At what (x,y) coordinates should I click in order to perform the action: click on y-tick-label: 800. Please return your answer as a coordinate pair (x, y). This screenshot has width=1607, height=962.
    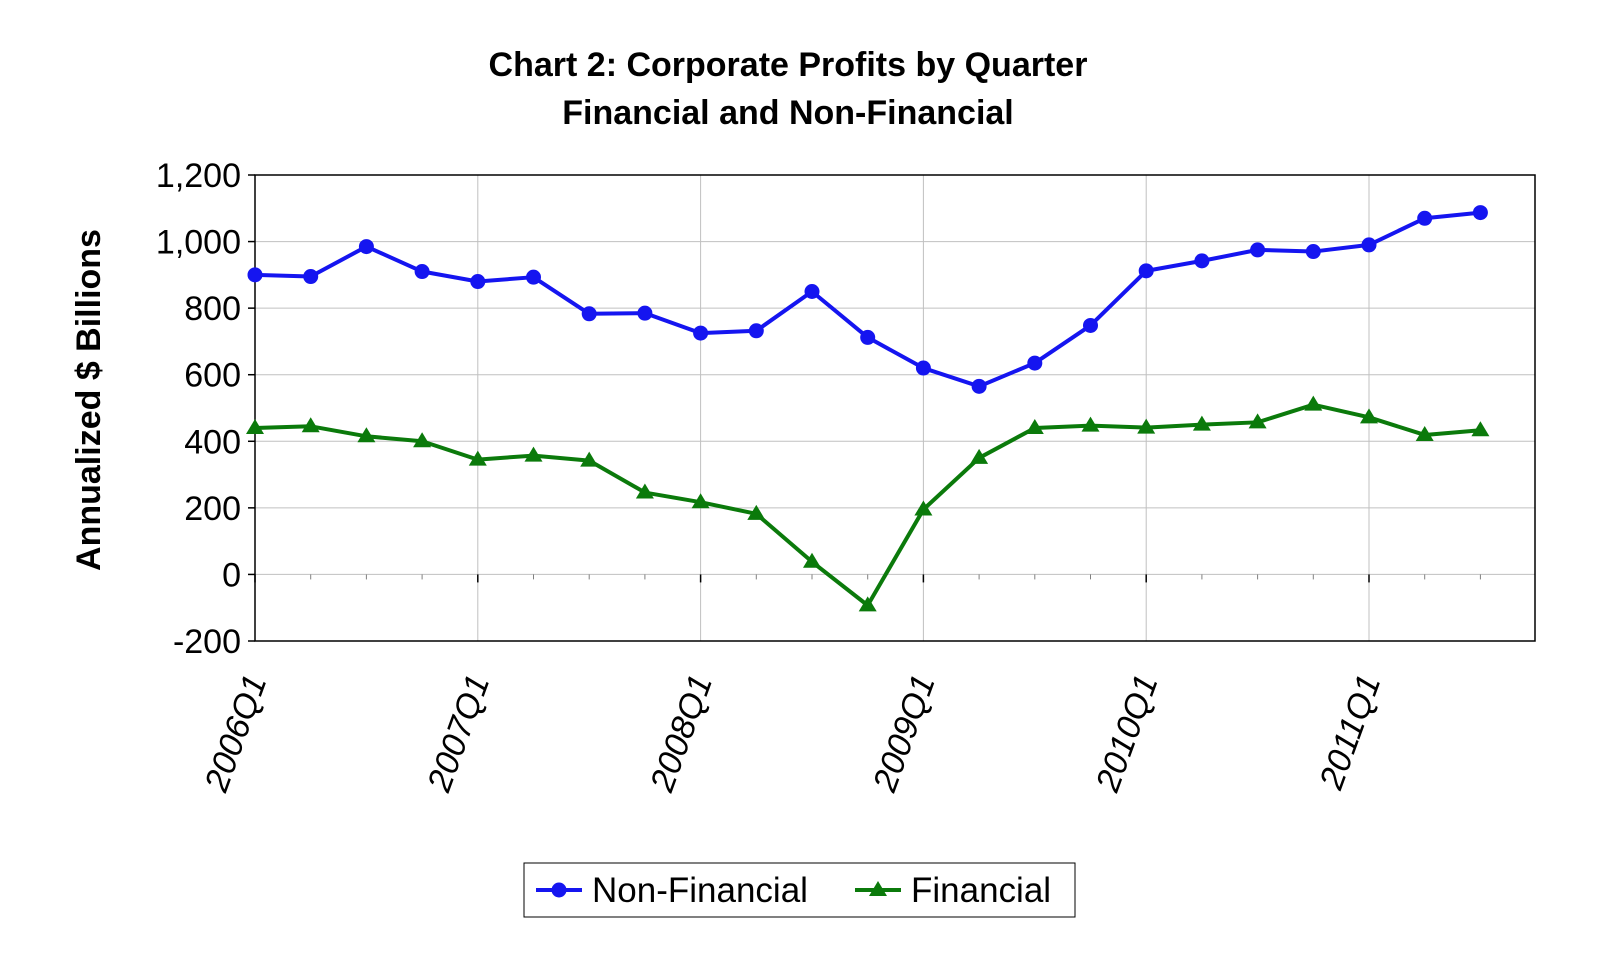
    Looking at the image, I should click on (212, 309).